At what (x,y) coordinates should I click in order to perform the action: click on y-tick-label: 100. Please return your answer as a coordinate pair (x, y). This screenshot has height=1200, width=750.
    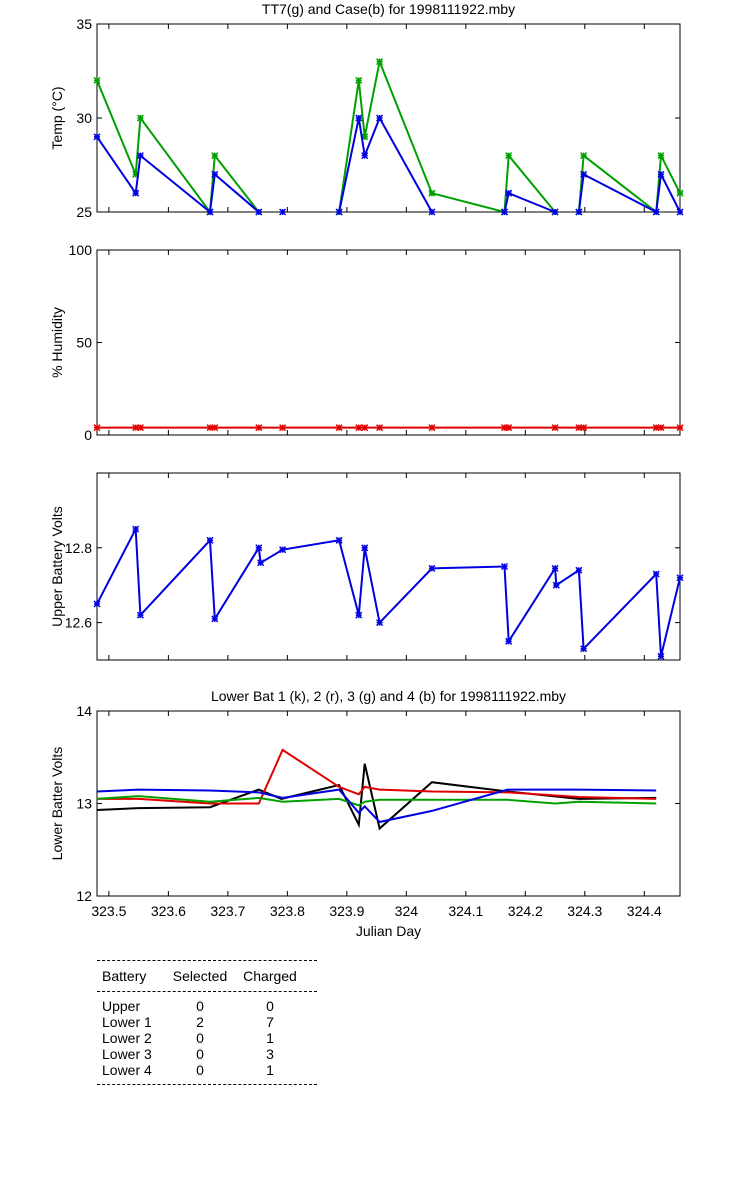
    Looking at the image, I should click on (81, 250).